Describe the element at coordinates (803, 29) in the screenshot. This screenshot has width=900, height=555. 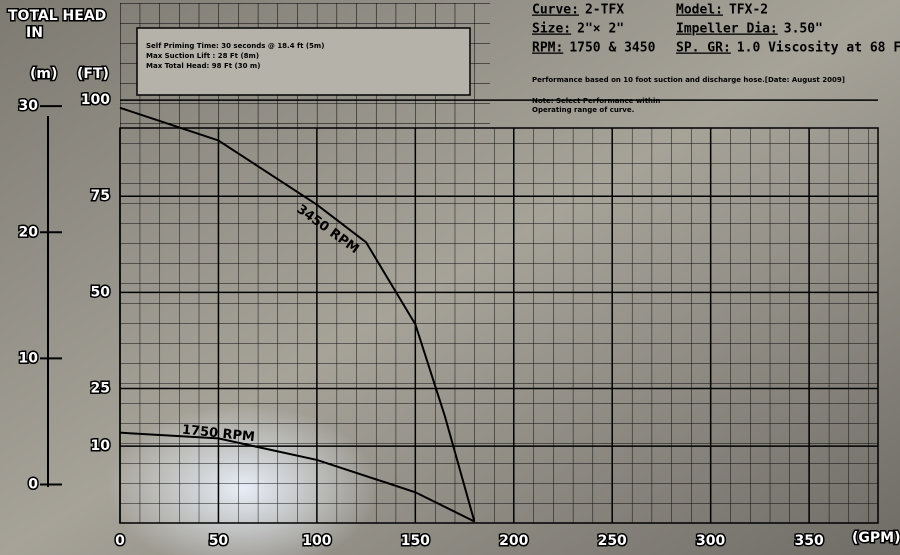
I see `header-value: 3.50"` at that location.